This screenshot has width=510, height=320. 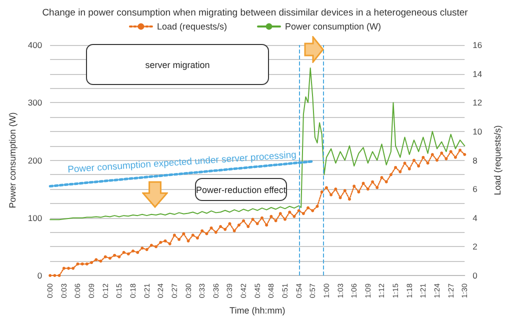 What do you see at coordinates (475, 247) in the screenshot?
I see `y2-tick-label: 2` at bounding box center [475, 247].